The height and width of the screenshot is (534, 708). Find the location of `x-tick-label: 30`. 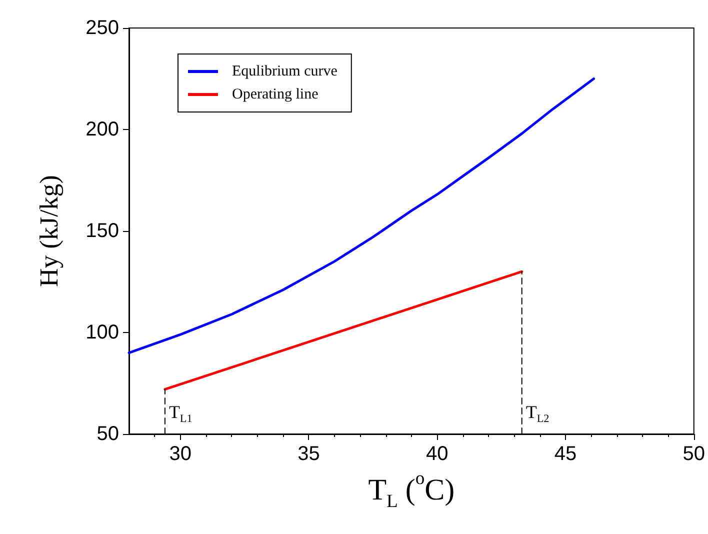

x-tick-label: 30 is located at coordinates (180, 454).